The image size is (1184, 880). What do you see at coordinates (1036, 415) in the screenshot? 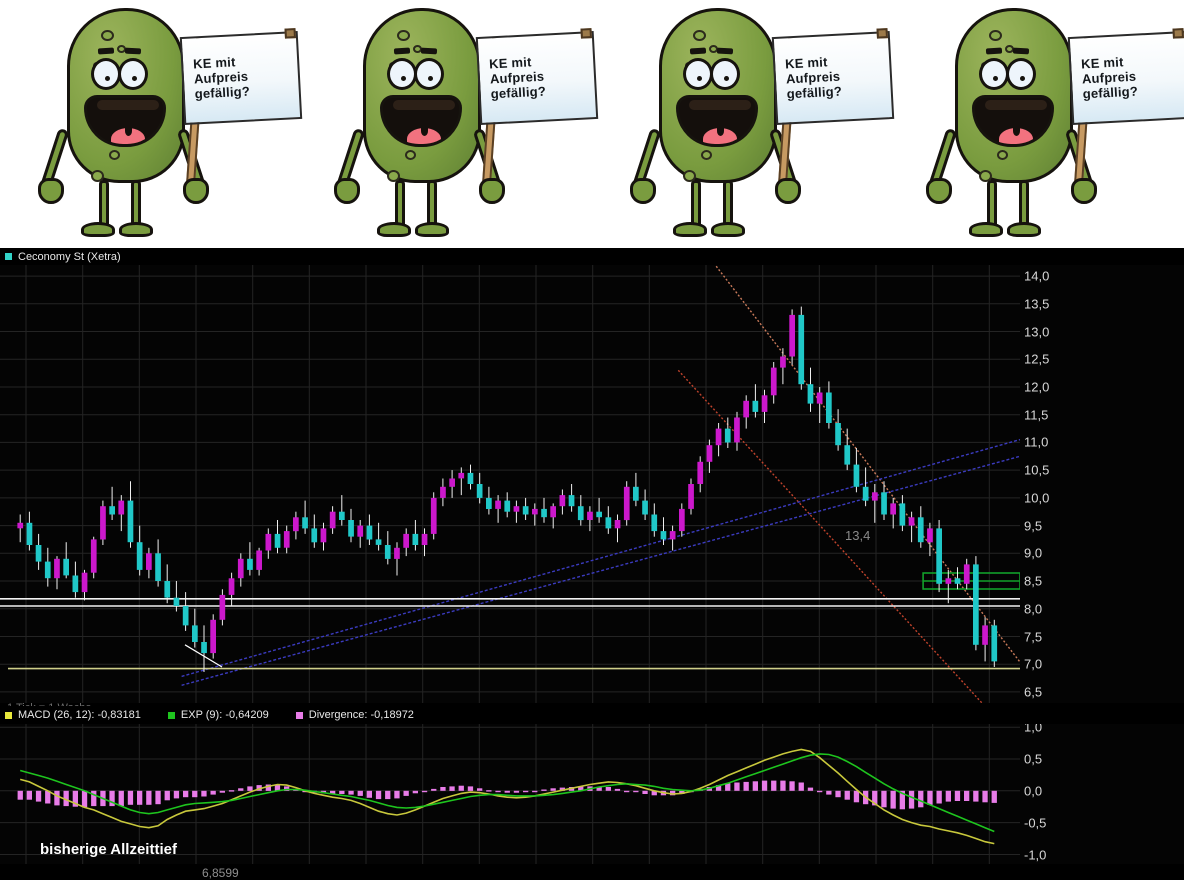
I see `price-axis-tick: 11,5` at bounding box center [1036, 415].